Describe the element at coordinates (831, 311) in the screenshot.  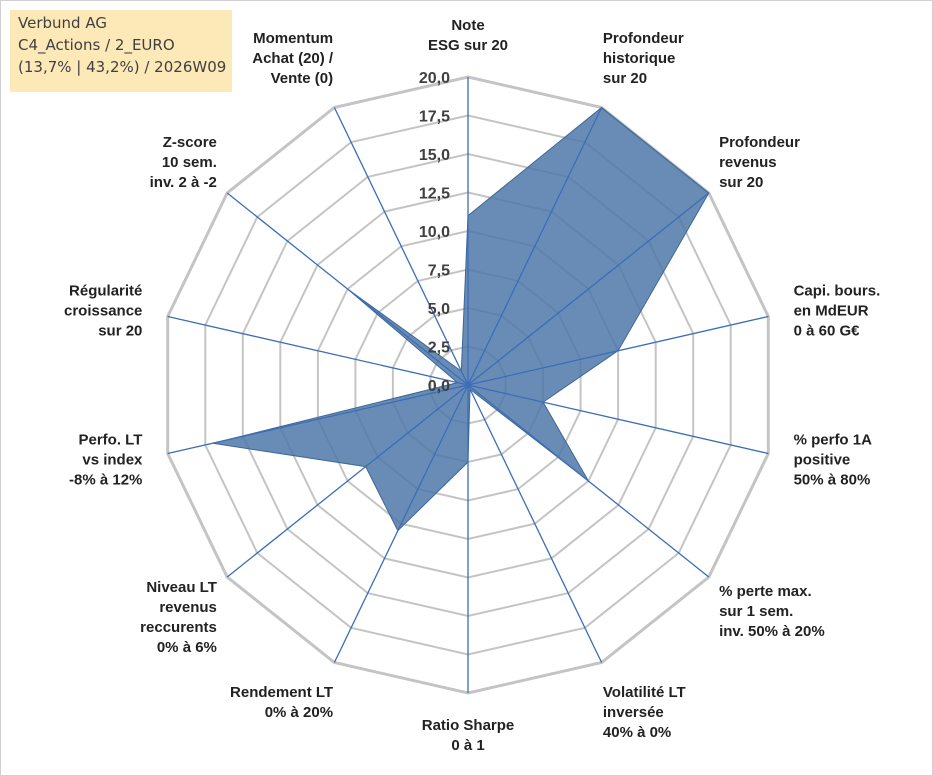
I see `axis-label-line: en MdEUR` at that location.